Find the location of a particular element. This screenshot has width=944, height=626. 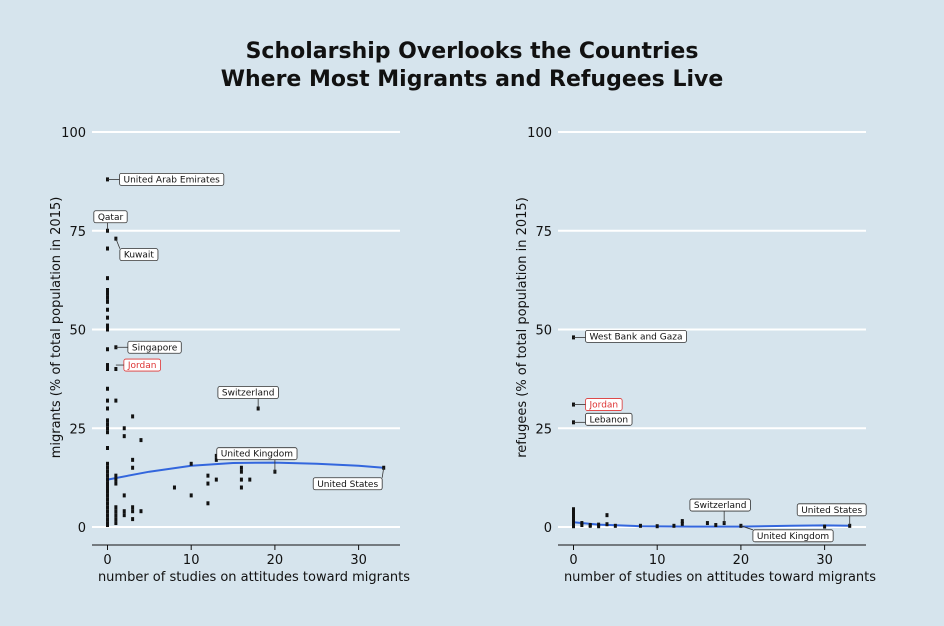

chart-title-line-1: Scholarship Overlooks the Countries is located at coordinates (472, 51).